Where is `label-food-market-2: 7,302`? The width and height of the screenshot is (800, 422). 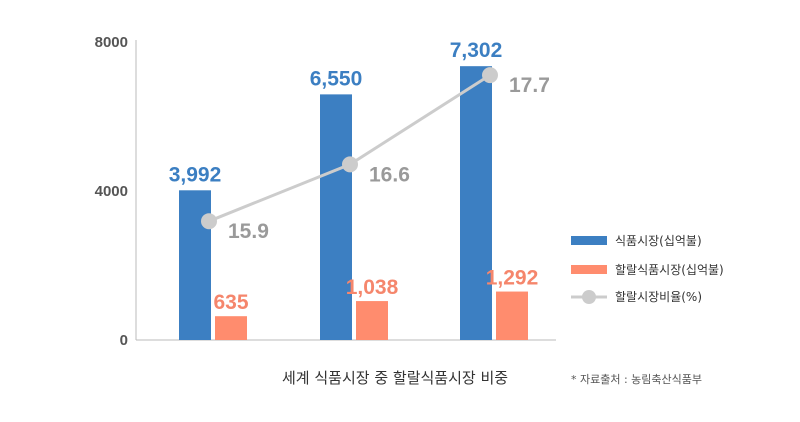 label-food-market-2: 7,302 is located at coordinates (476, 50).